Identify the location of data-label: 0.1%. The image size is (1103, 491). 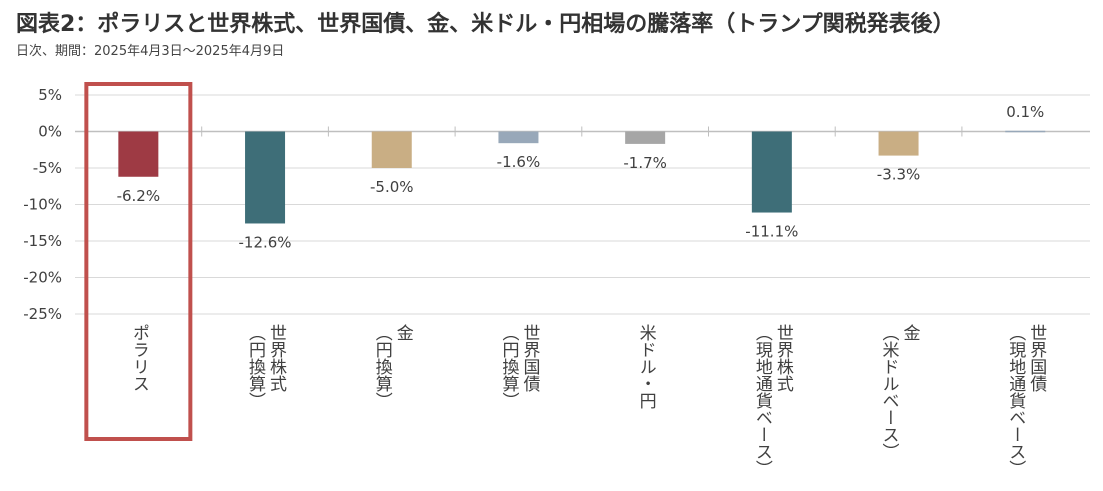
(1025, 112).